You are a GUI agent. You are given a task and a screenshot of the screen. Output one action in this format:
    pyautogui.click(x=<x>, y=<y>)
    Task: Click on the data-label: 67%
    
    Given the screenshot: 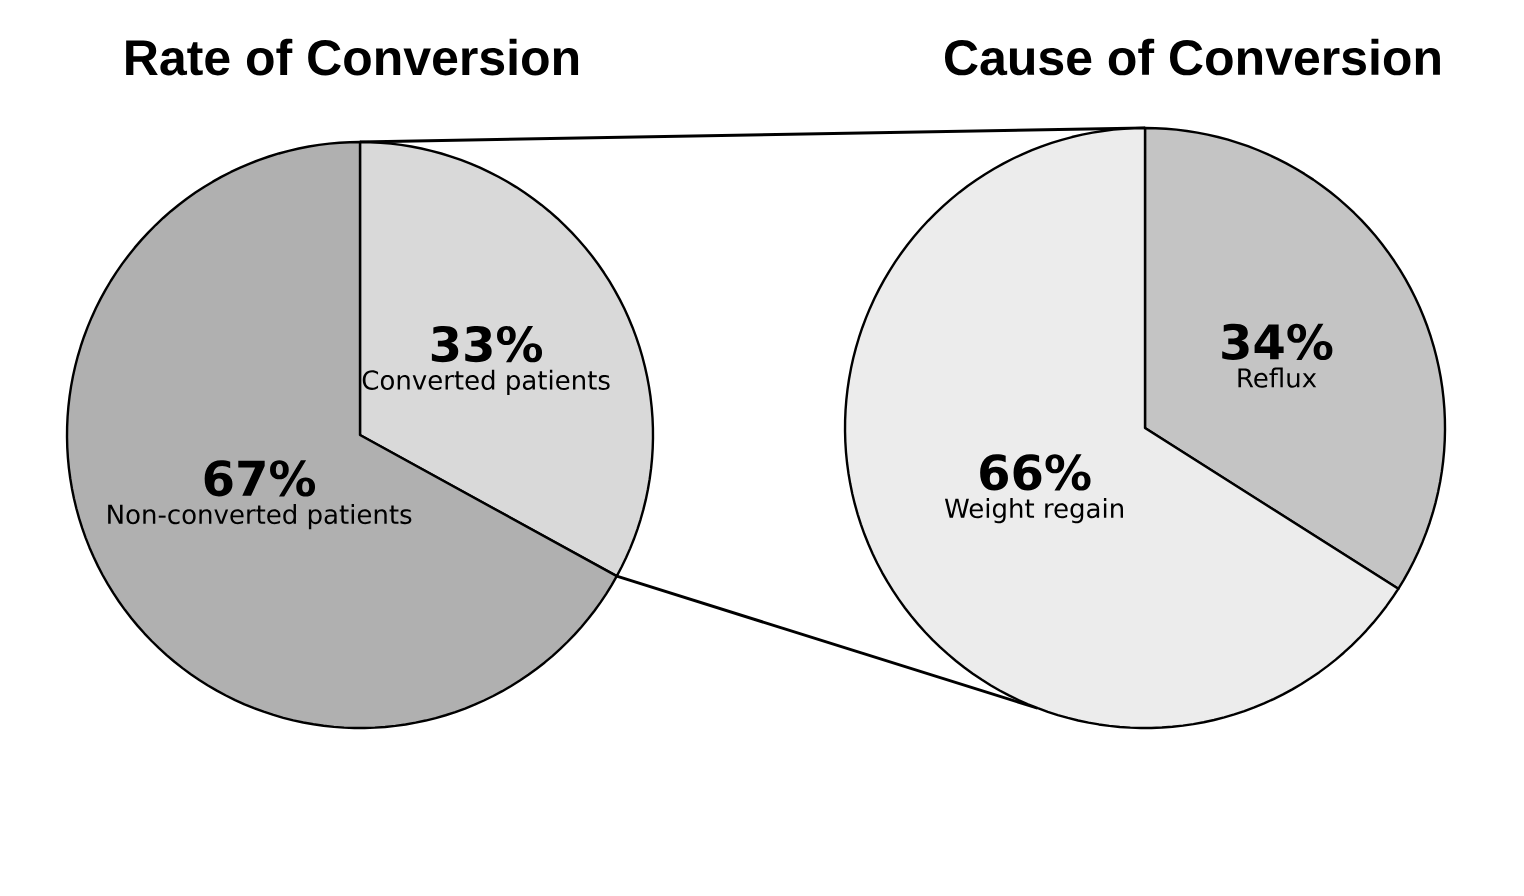 What is the action you would take?
    pyautogui.click(x=260, y=478)
    